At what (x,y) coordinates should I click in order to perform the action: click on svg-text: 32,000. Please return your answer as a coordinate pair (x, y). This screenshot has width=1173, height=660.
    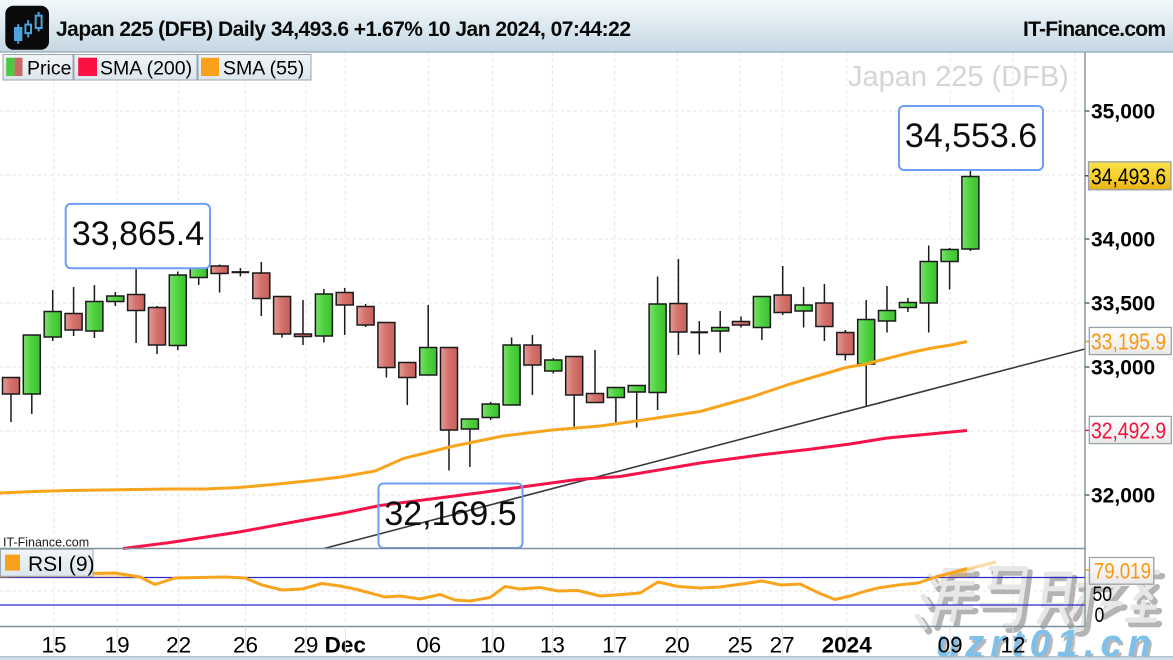
    Looking at the image, I should click on (1123, 496).